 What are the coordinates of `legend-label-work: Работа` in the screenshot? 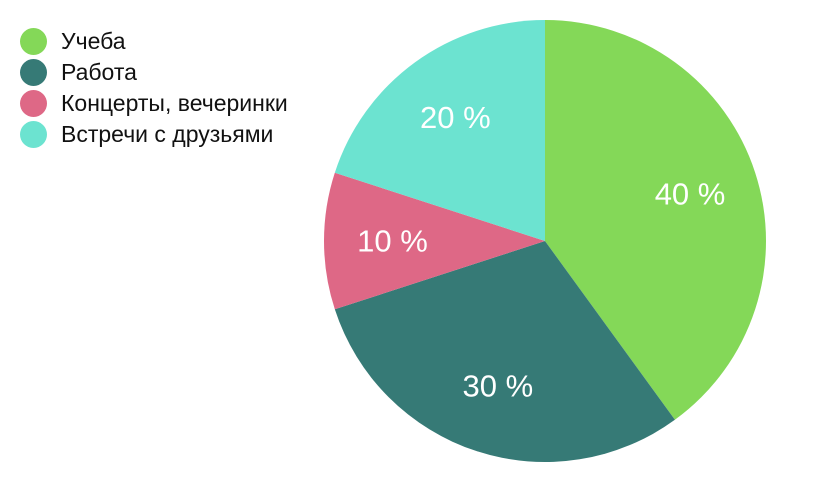 It's located at (99, 72).